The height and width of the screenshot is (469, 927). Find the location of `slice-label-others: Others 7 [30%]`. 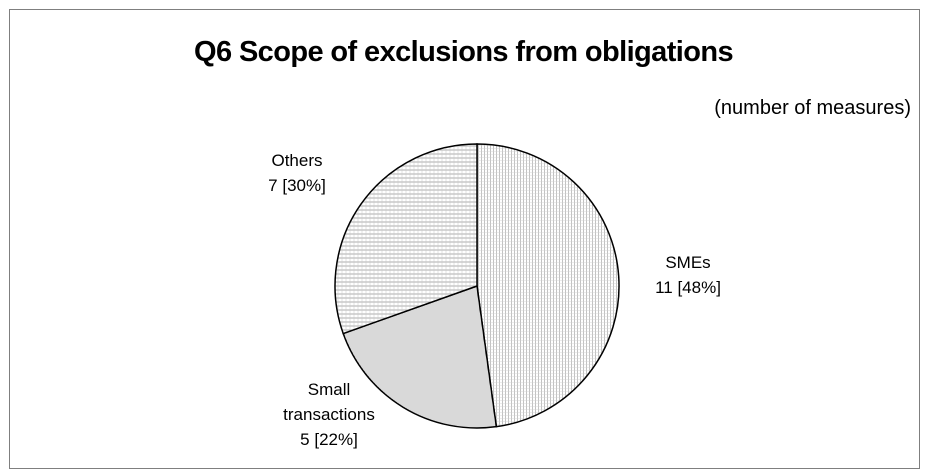

slice-label-others: Others 7 [30%] is located at coordinates (297, 173).